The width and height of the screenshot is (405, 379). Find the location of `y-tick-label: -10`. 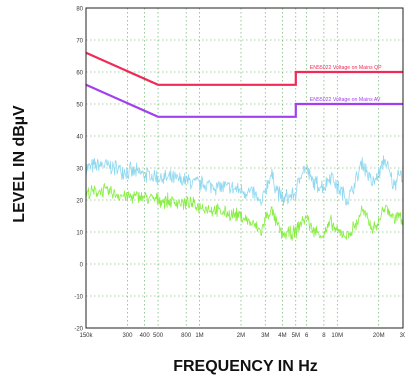

y-tick-label: -10 is located at coordinates (78, 298).